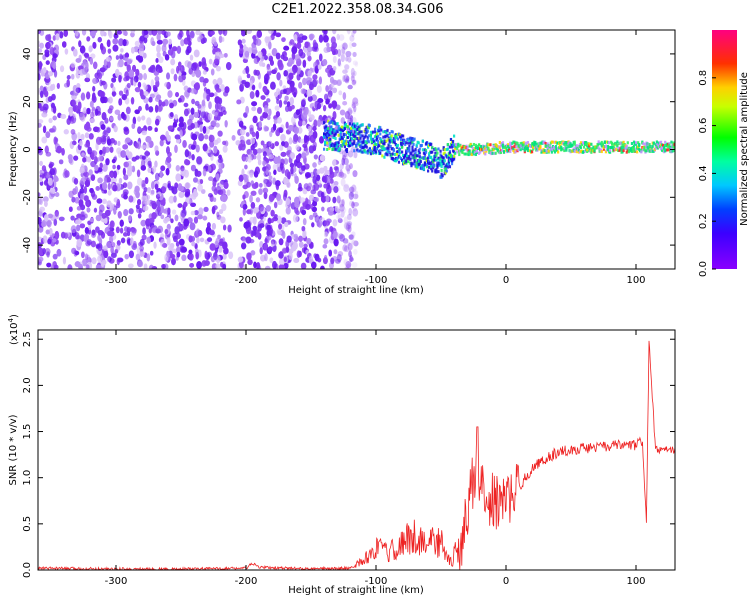 The height and width of the screenshot is (600, 750). What do you see at coordinates (744, 149) in the screenshot?
I see `colorbar-label: Normalized spectral amplitude` at bounding box center [744, 149].